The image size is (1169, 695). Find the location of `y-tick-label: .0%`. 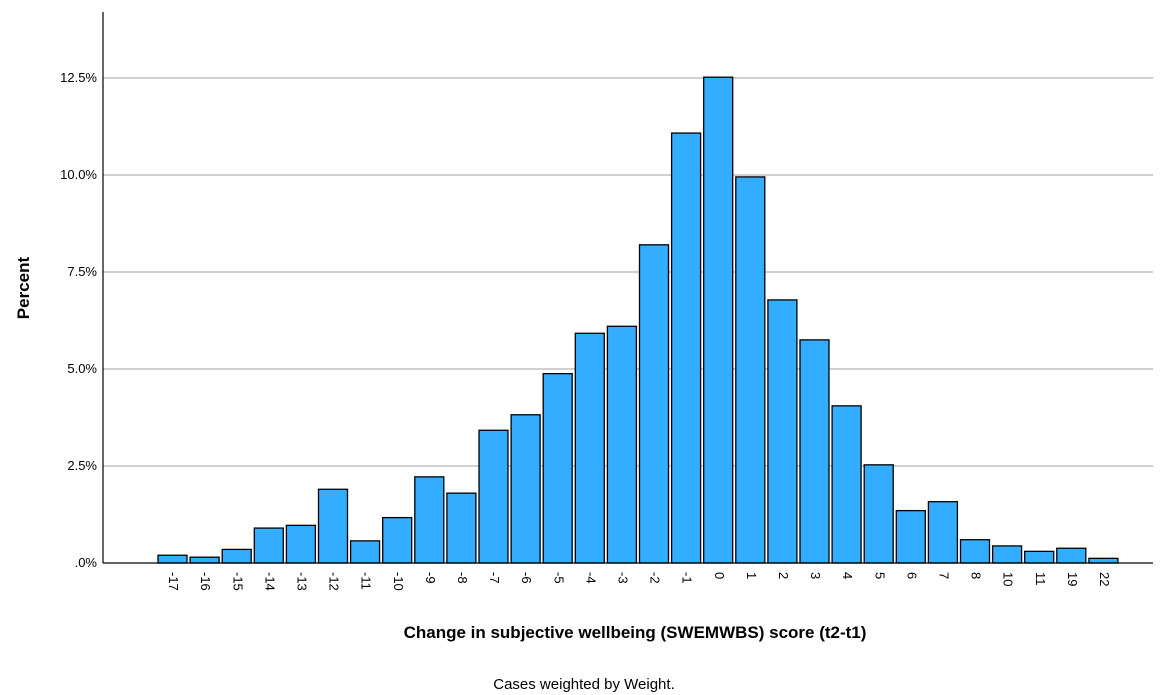

y-tick-label: .0% is located at coordinates (86, 562).